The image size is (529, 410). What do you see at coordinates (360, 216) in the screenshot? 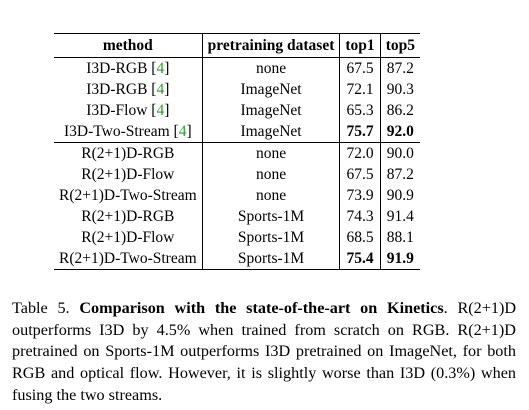
I see `top1-cell: 74.3` at bounding box center [360, 216].